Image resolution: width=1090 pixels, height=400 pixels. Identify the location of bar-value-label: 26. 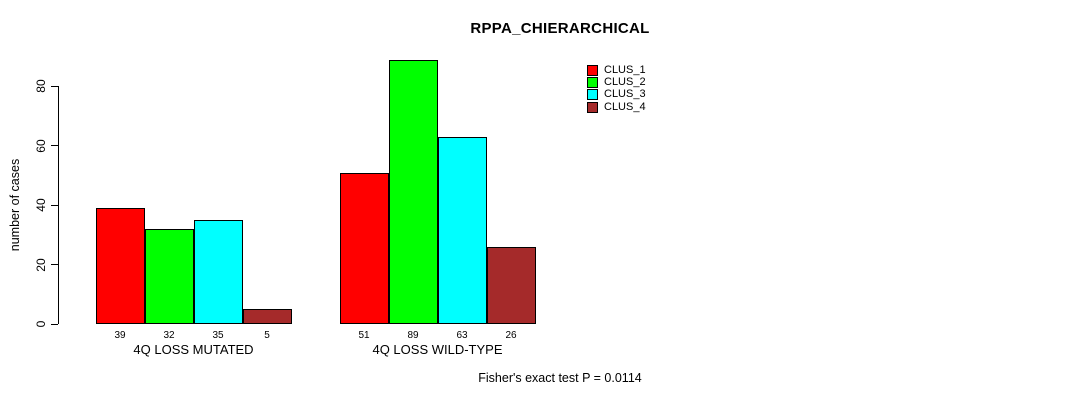
(511, 335).